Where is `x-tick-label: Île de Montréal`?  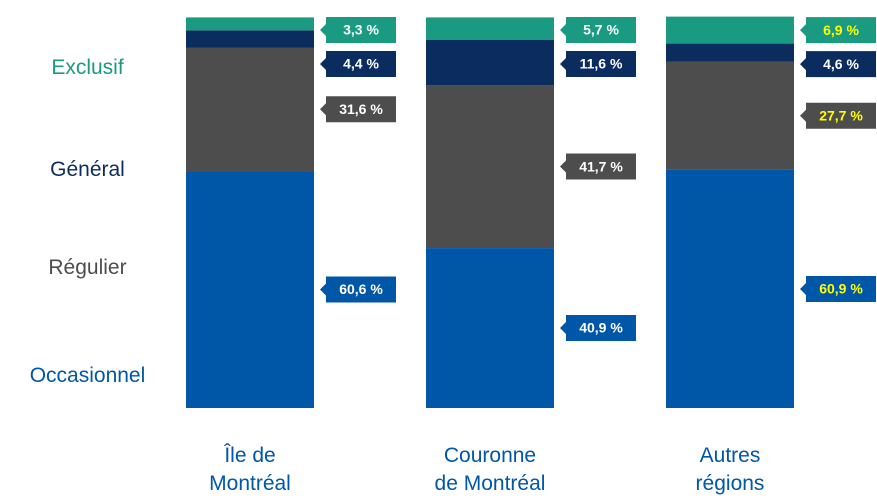
x-tick-label: Île de Montréal is located at coordinates (250, 469).